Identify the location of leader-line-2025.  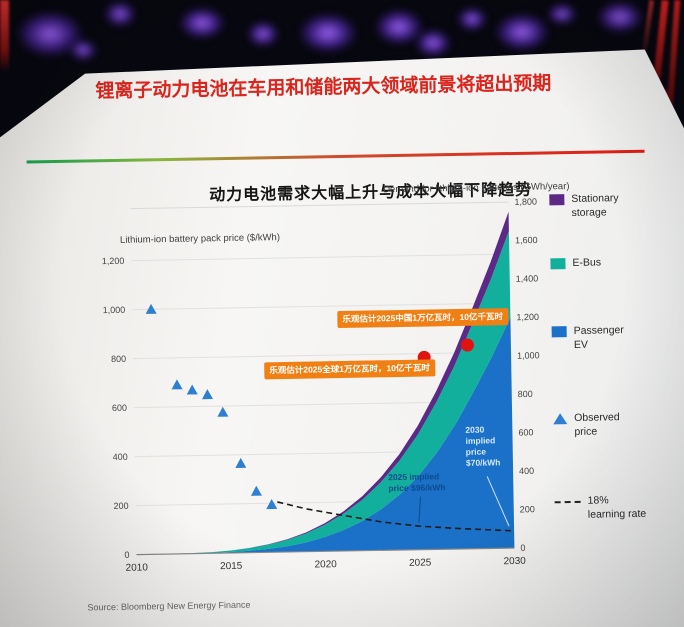
(420, 510).